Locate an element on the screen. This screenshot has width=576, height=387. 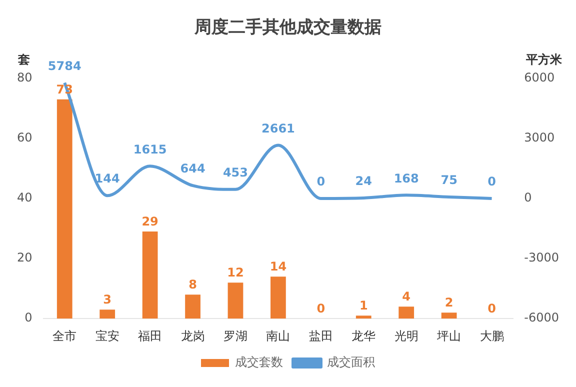
y2-tick-label: -6000 is located at coordinates (542, 317).